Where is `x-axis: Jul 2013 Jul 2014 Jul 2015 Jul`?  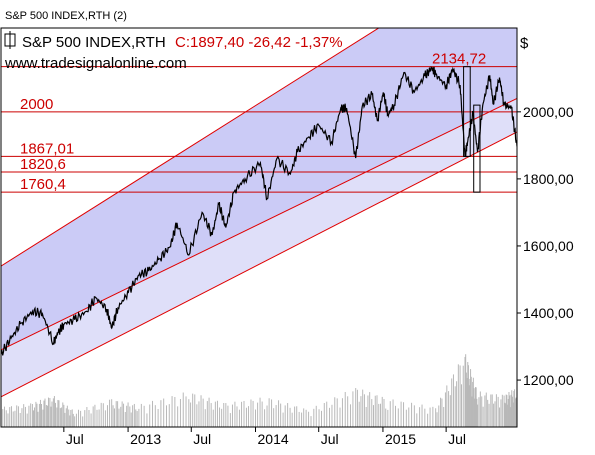
x-axis: Jul 2013 Jul 2014 Jul 2015 Jul is located at coordinates (264, 437).